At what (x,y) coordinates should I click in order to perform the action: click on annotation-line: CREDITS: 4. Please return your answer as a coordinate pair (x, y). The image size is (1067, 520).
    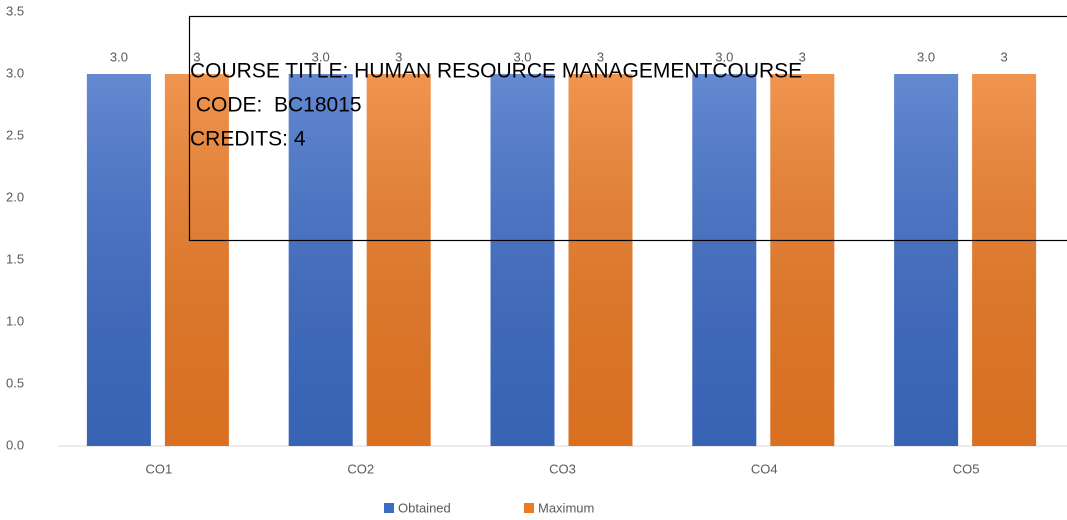
    Looking at the image, I should click on (248, 139).